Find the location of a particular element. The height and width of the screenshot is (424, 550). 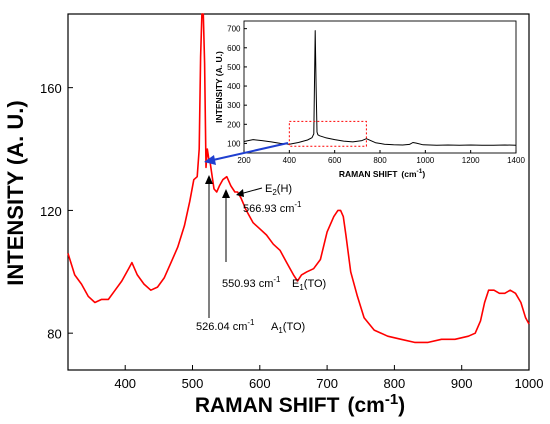

main-y-tick-label: 160 is located at coordinates (51, 88).